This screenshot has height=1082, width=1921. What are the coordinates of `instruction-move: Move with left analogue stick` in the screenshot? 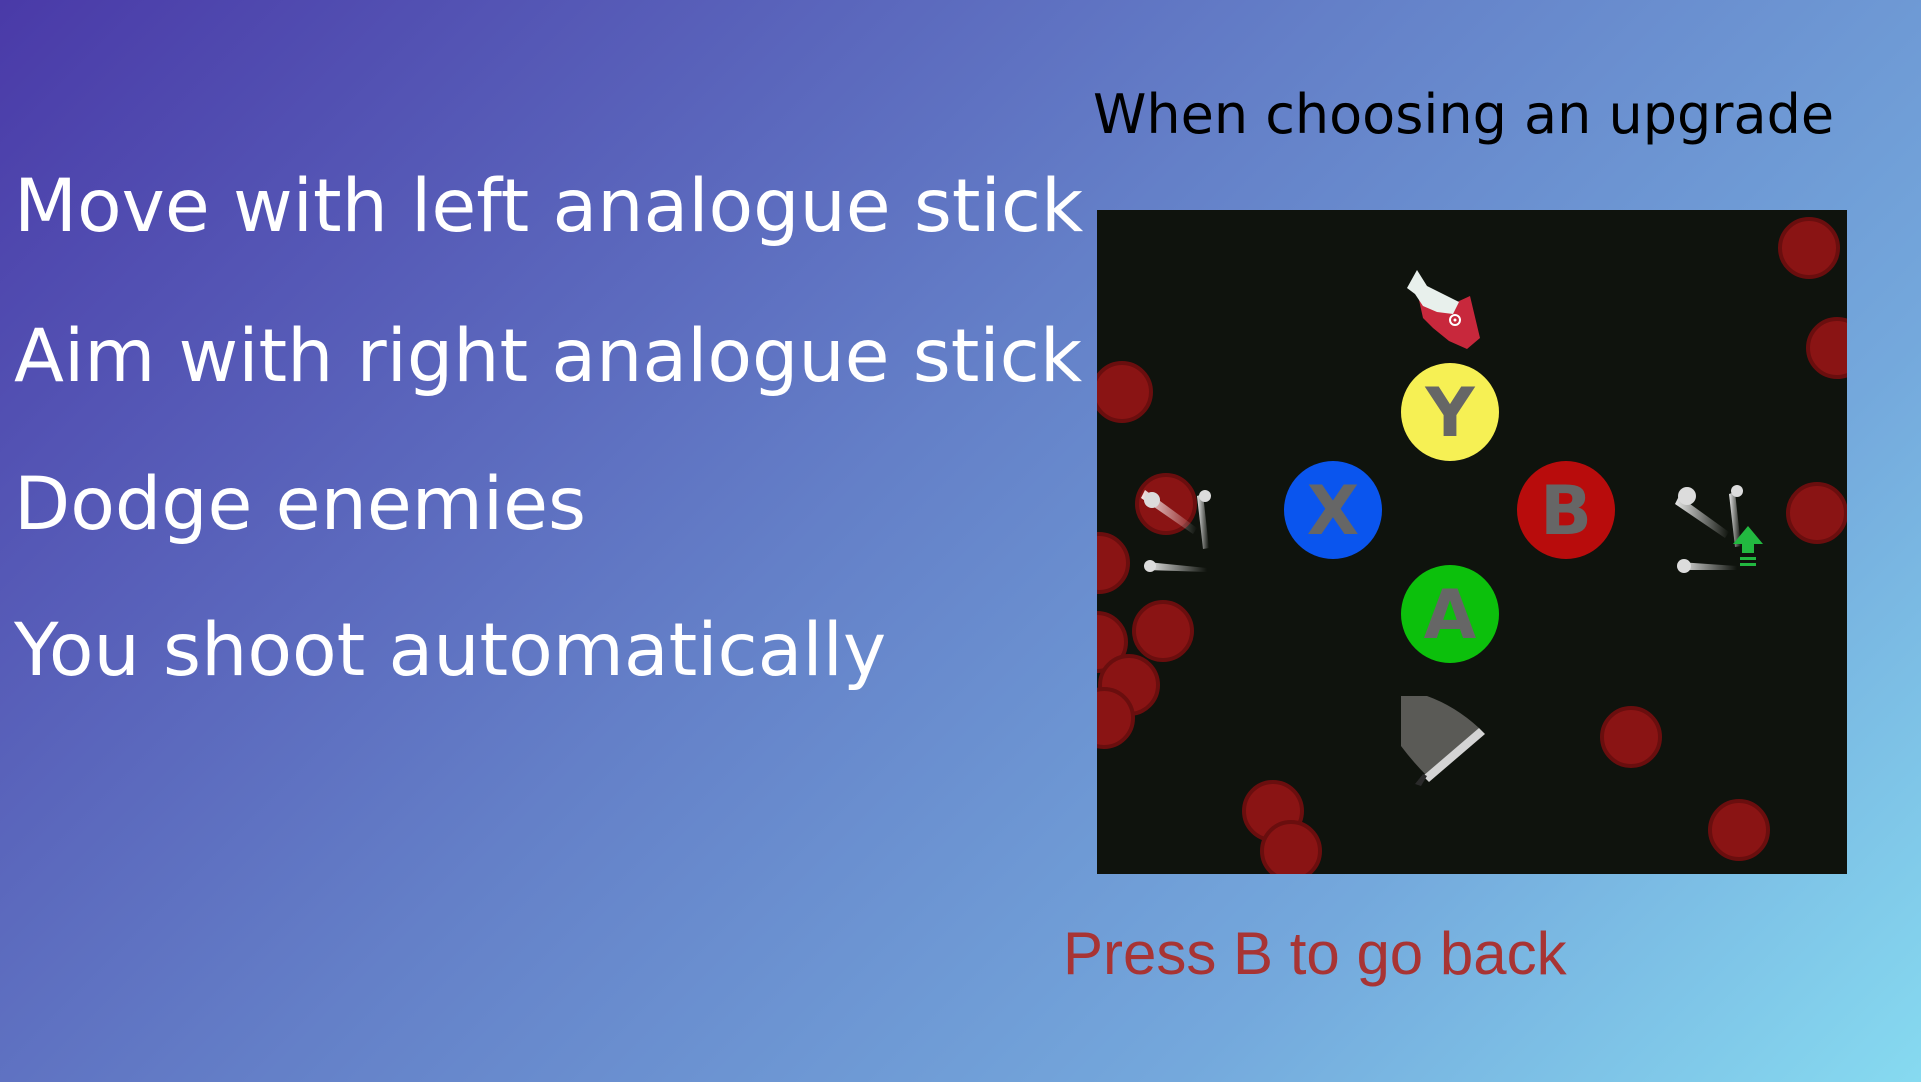 It's located at (549, 206).